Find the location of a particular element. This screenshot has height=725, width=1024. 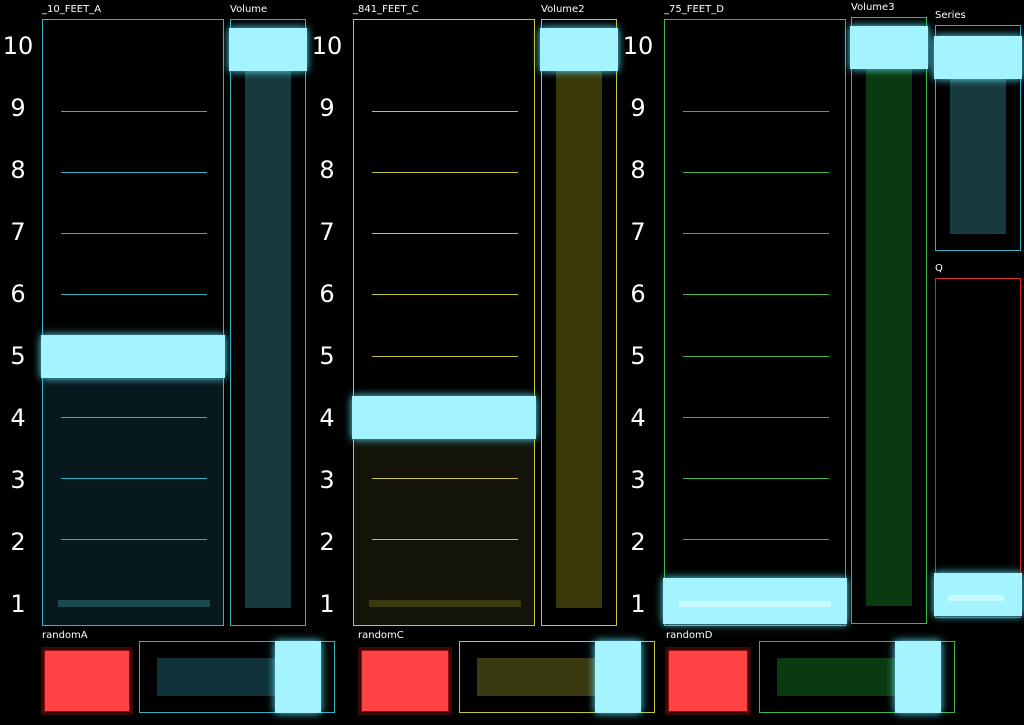

random-label-a: randomA is located at coordinates (65, 635).